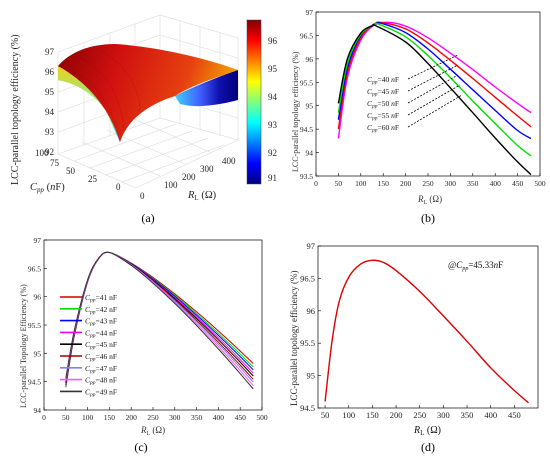  Describe the element at coordinates (101, 310) in the screenshot. I see `legend-label: Cpp=42 nF` at that location.